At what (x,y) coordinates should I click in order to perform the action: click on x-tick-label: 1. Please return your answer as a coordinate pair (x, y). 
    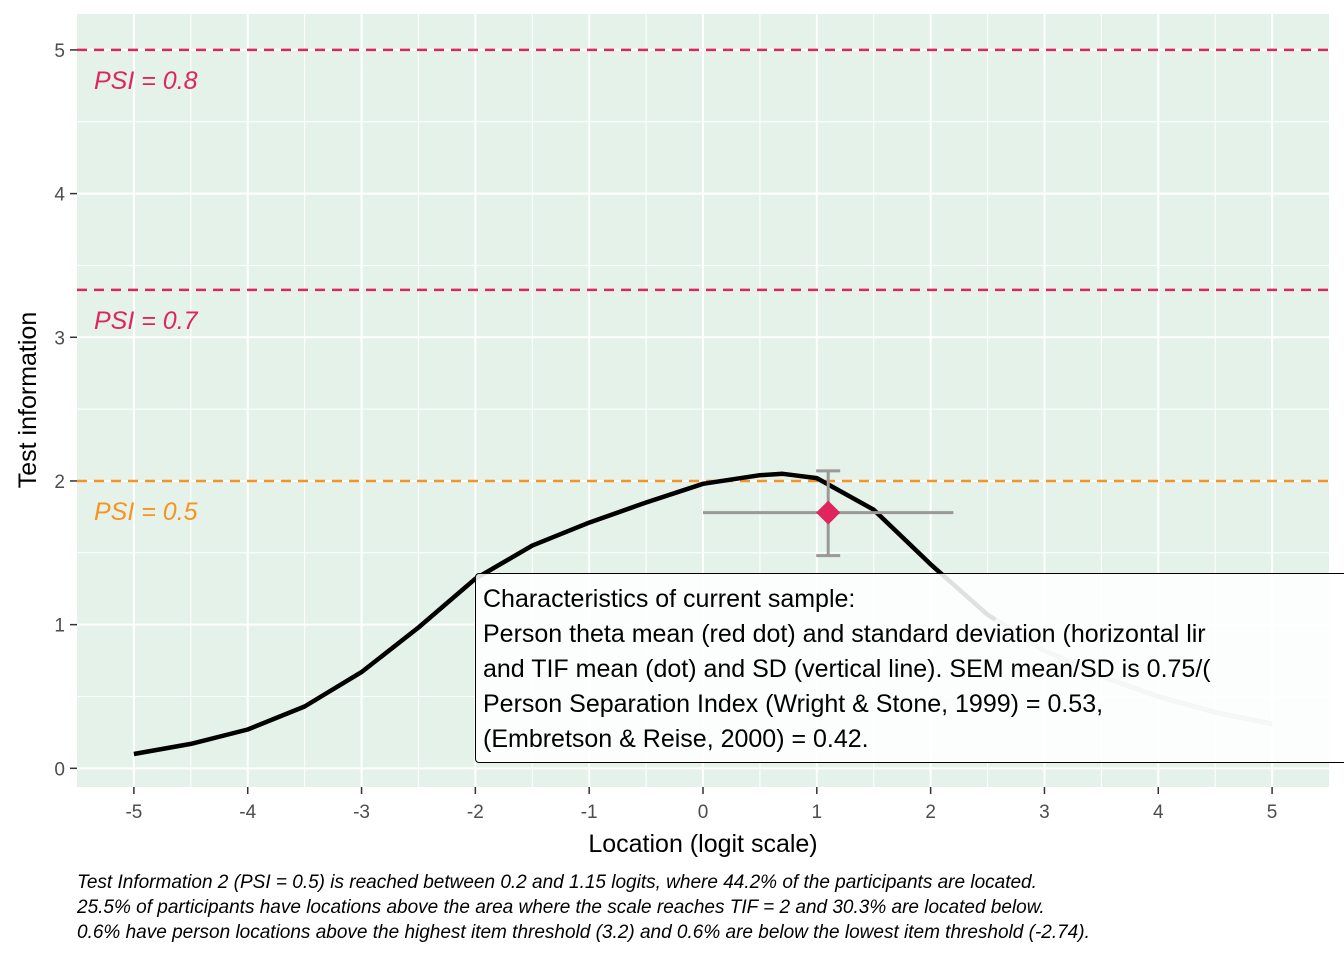
    Looking at the image, I should click on (817, 812).